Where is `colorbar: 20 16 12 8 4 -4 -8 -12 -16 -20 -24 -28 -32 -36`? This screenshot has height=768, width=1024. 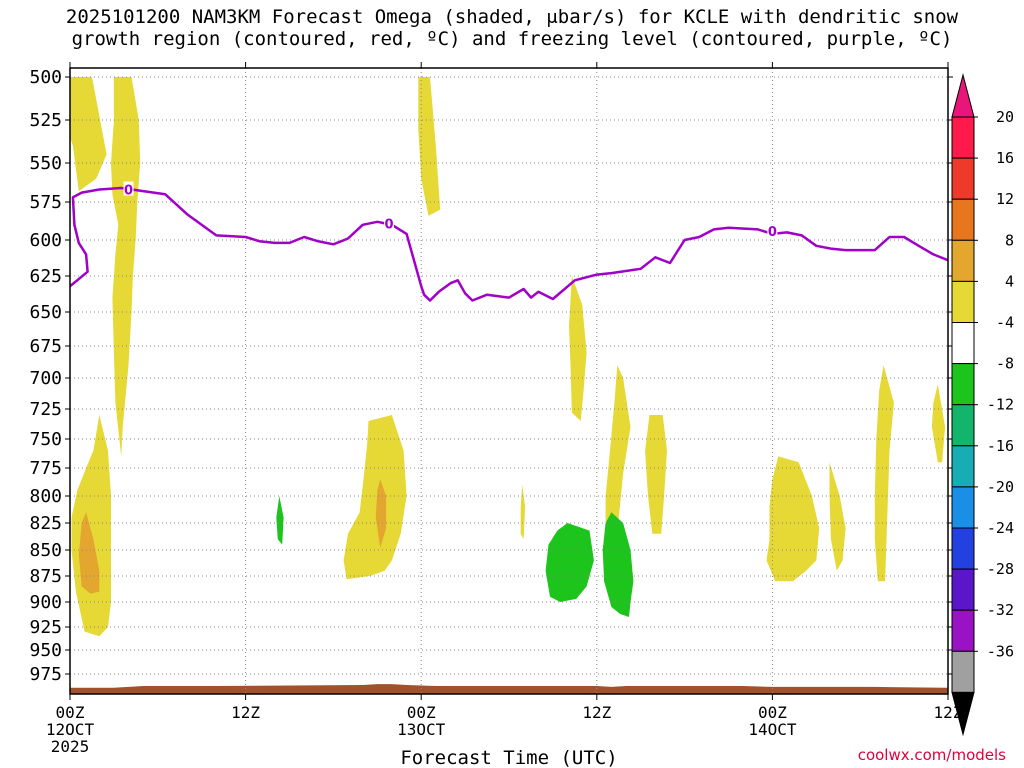 colorbar: 20 16 12 8 4 -4 -8 -12 -16 -20 -24 -28 -32 -36 is located at coordinates (982, 405).